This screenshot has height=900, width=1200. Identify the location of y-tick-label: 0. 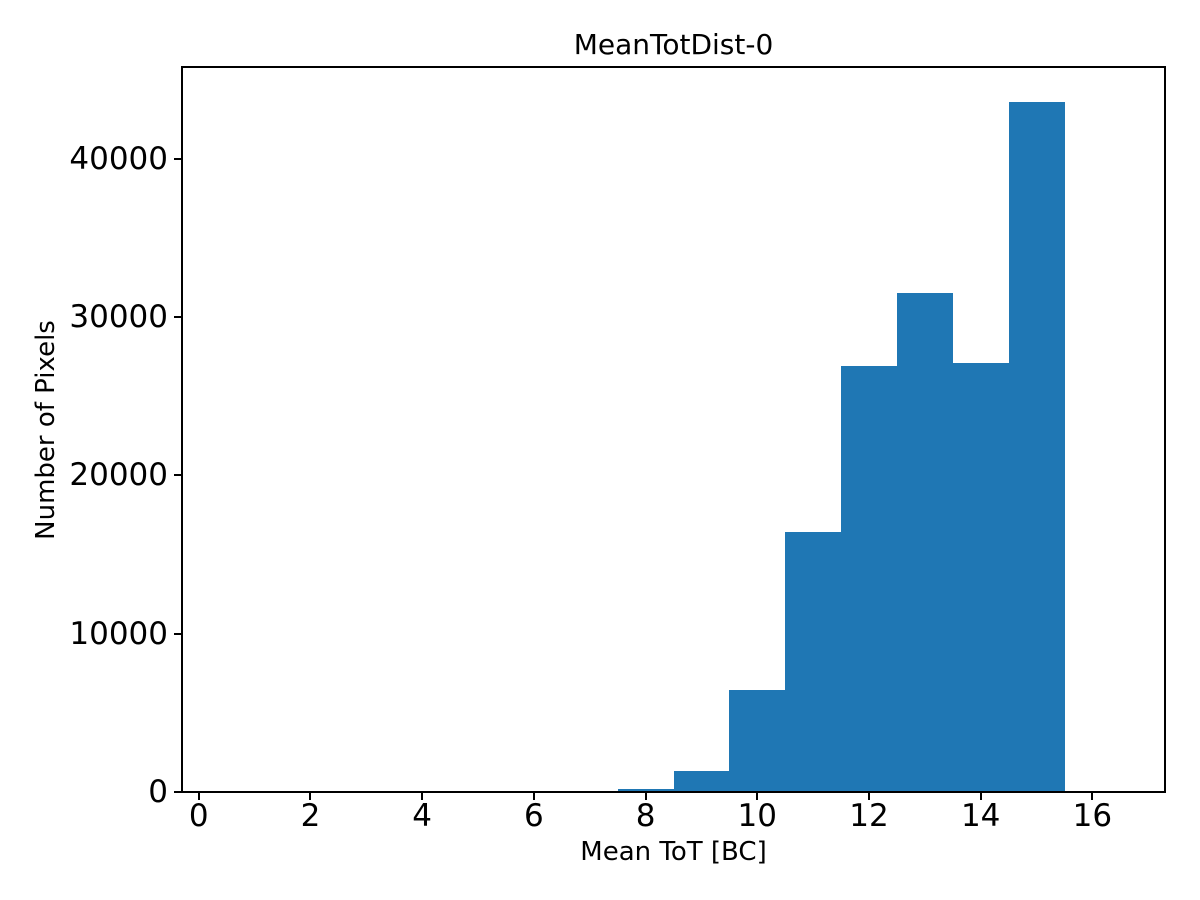
(158, 792).